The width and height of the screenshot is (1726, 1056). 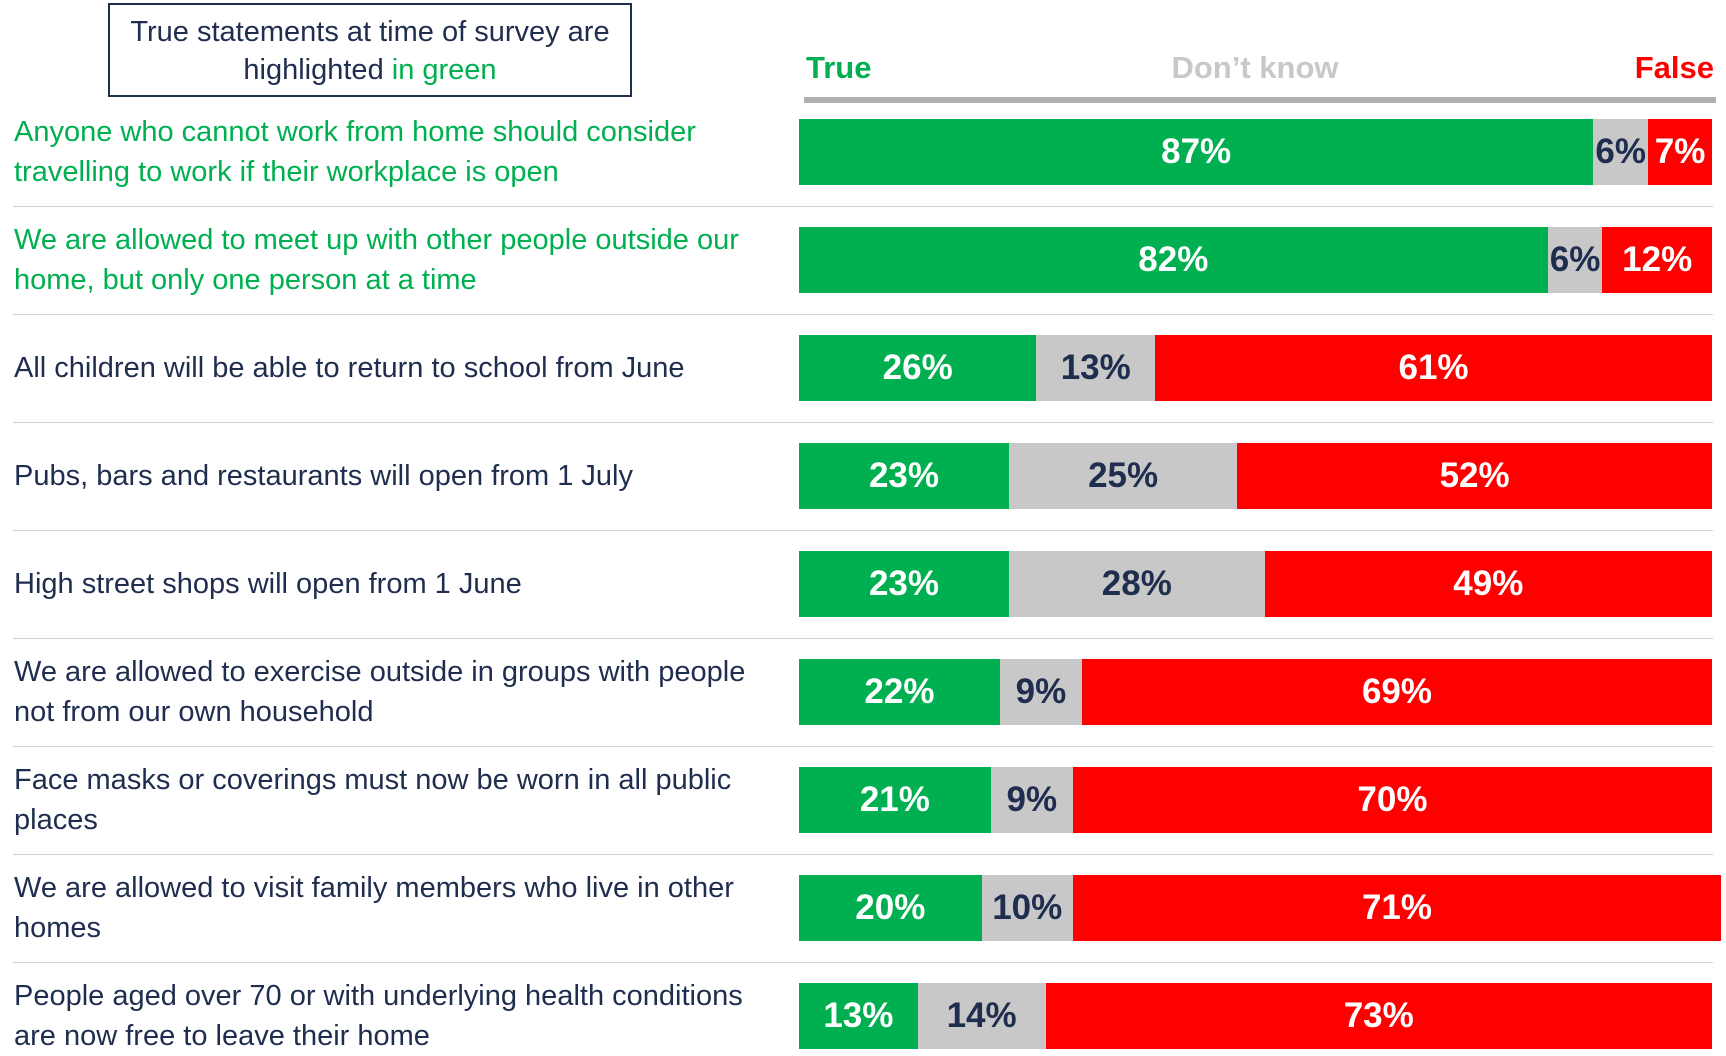 I want to click on value-label: 87%, so click(x=1196, y=151).